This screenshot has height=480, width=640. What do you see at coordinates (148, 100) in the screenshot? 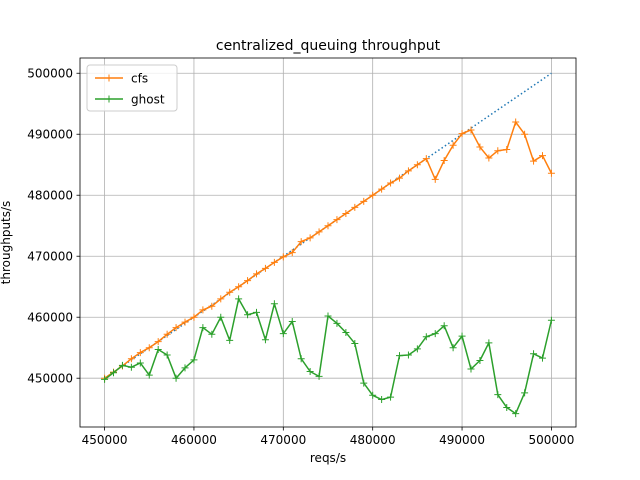
I see `legend-label-ghost: ghost` at bounding box center [148, 100].